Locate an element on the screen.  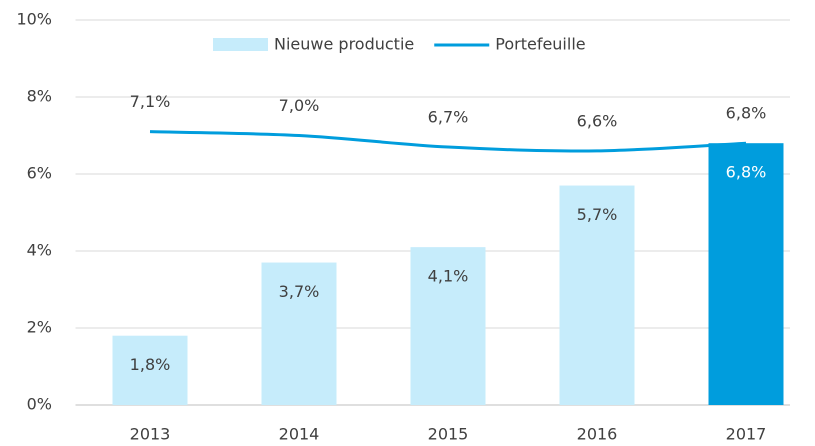
line-value-label: 6,8% is located at coordinates (746, 113).